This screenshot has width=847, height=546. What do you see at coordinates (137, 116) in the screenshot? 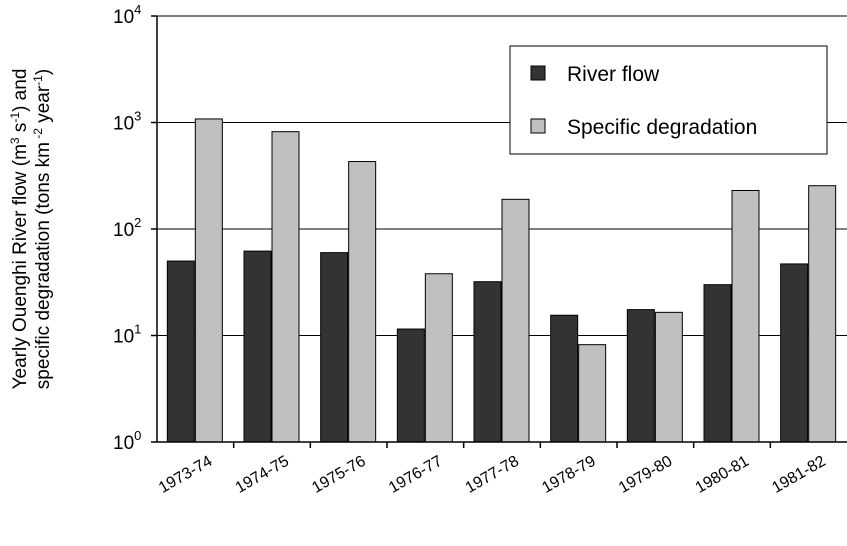
I see `y-tick-exponent: 3` at bounding box center [137, 116].